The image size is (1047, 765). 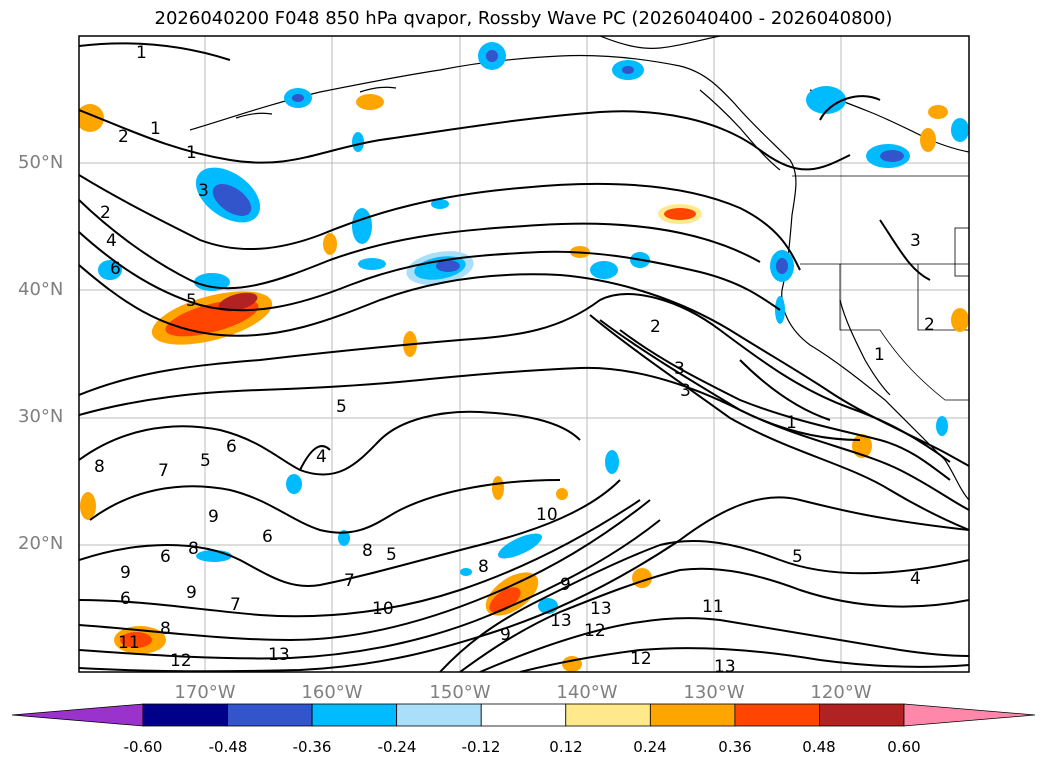 I want to click on colorbar-tick-label: -0.48, so click(x=228, y=747).